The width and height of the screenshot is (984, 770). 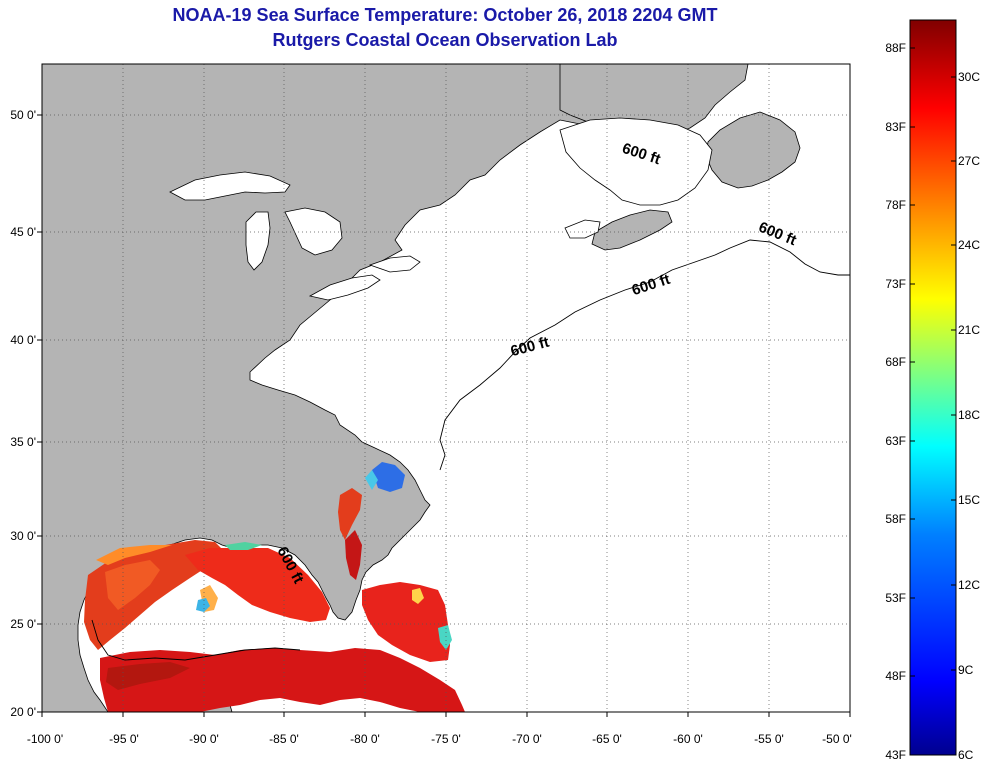 I want to click on sst-gulf-of-mexico, so click(x=274, y=626).